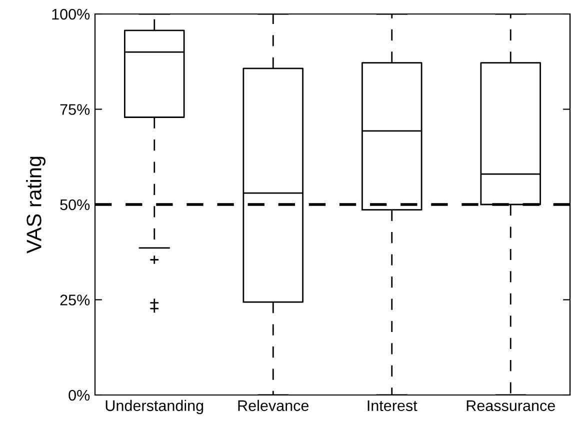  What do you see at coordinates (75, 204) in the screenshot?
I see `y-tick-label: 50%` at bounding box center [75, 204].